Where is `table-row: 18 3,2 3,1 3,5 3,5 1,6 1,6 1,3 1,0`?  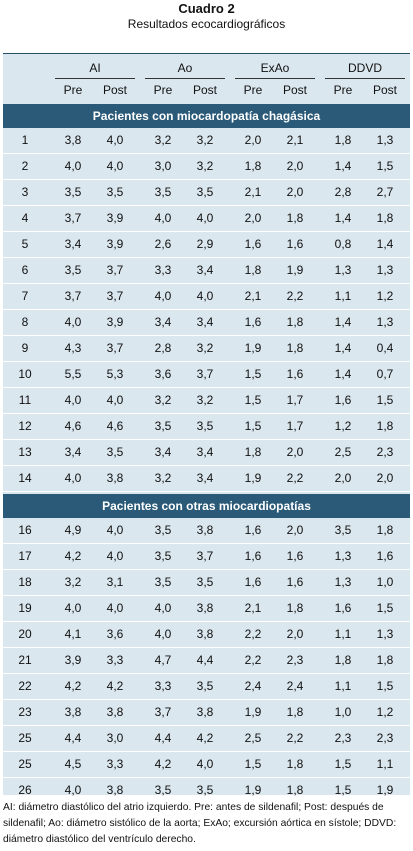 table-row: 18 3,2 3,1 3,5 3,5 1,6 1,6 1,3 1,0 is located at coordinates (206, 583).